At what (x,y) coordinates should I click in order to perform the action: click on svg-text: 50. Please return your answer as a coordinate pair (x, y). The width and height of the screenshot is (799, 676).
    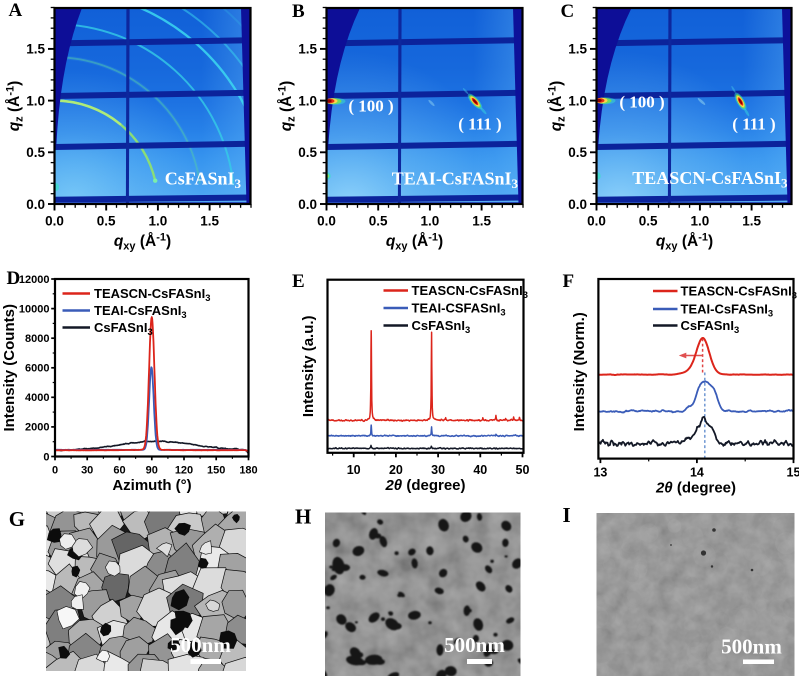
    Looking at the image, I should click on (523, 470).